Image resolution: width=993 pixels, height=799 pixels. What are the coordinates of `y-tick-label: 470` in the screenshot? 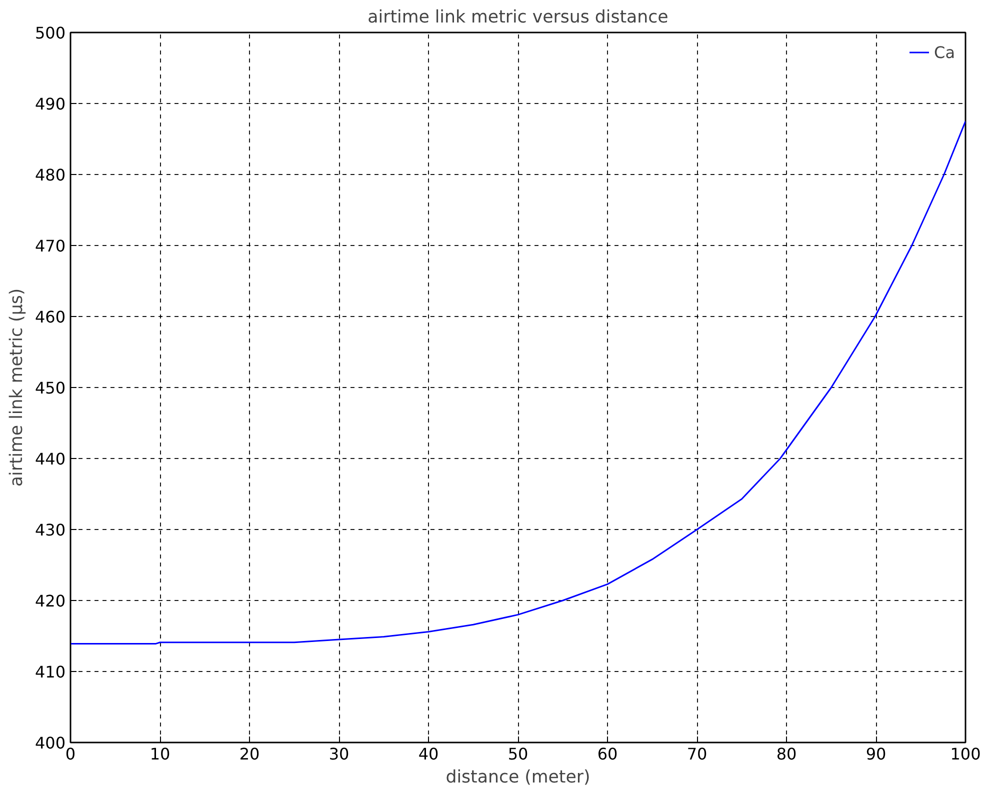 It's located at (50, 246).